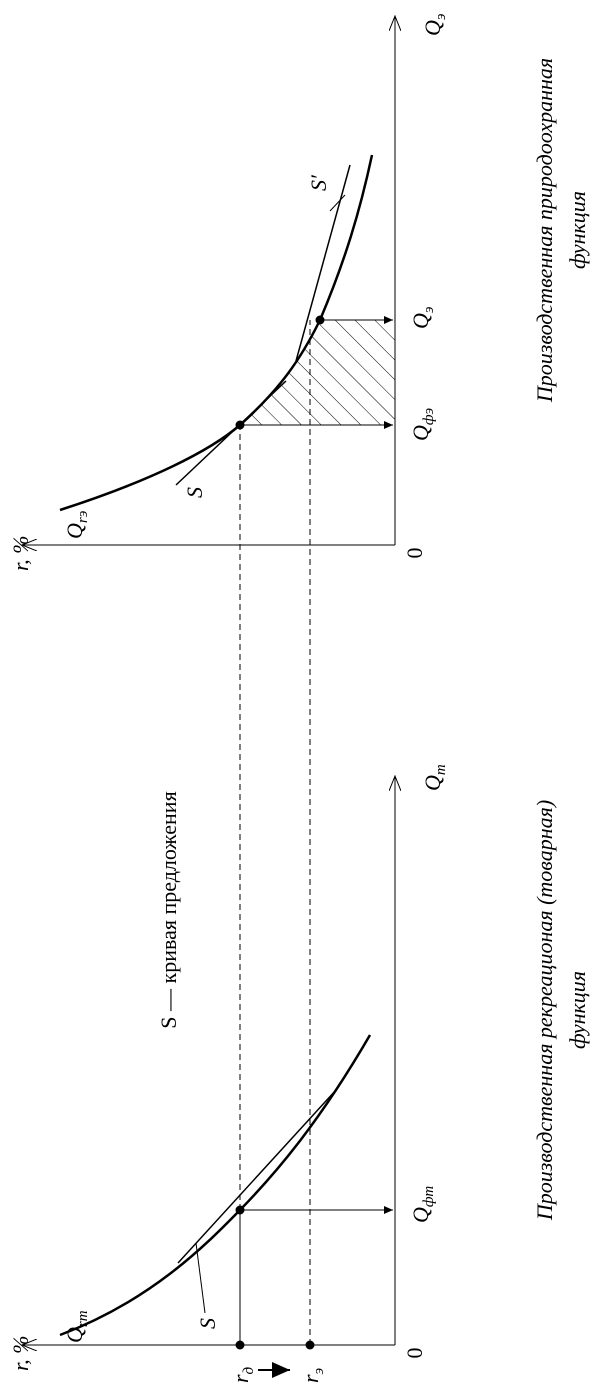  I want to click on hatched-area, so click(317, 372).